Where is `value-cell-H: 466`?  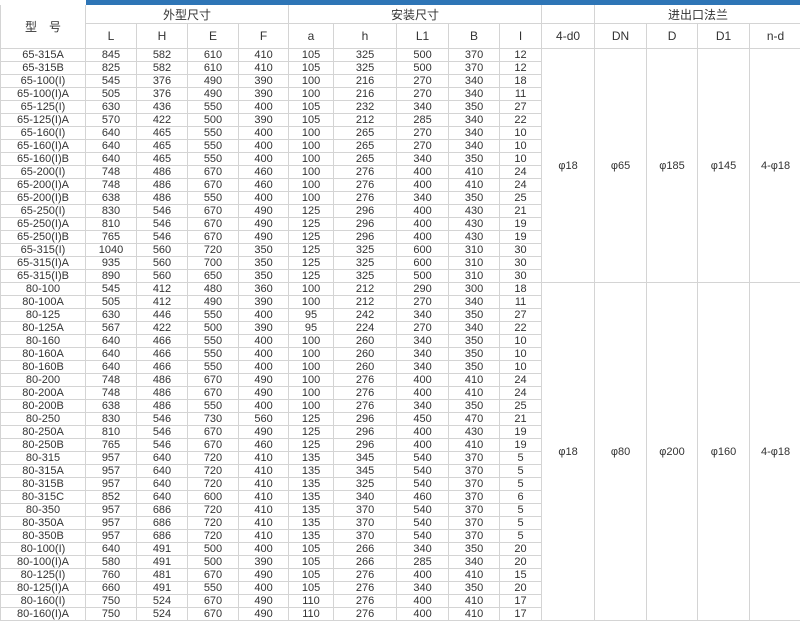 value-cell-H: 466 is located at coordinates (162, 367).